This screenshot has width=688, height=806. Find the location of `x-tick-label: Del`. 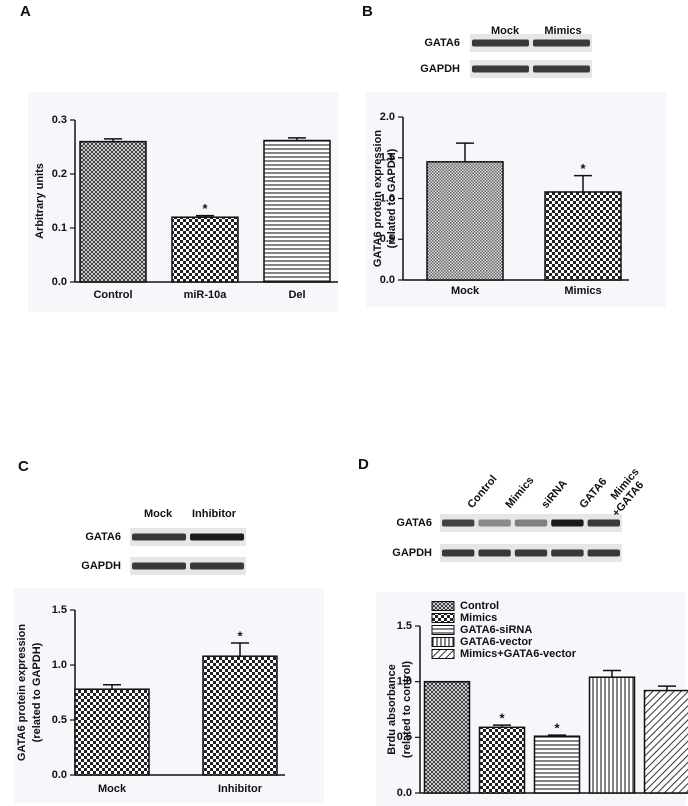

x-tick-label: Del is located at coordinates (296, 295).